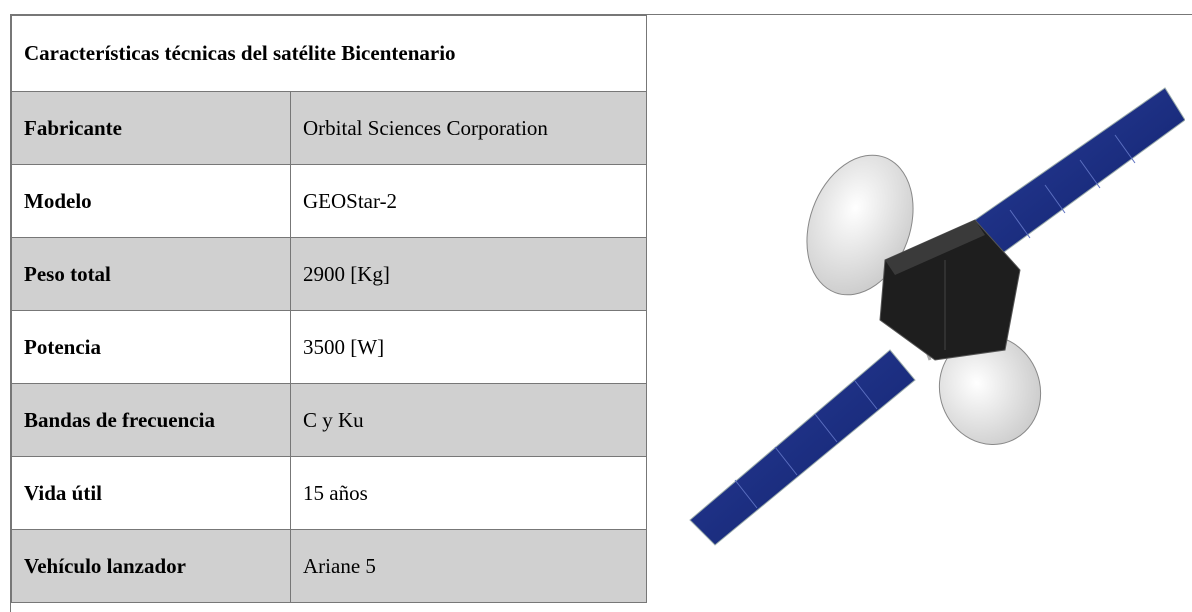 Image resolution: width=1192 pixels, height=612 pixels. What do you see at coordinates (468, 420) in the screenshot?
I see `row-value: C y Ku` at bounding box center [468, 420].